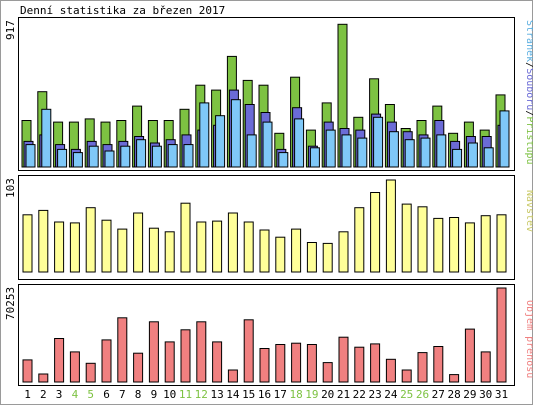 The image size is (533, 405). What do you see at coordinates (453, 394) in the screenshot?
I see `day-label: 28` at bounding box center [453, 394].